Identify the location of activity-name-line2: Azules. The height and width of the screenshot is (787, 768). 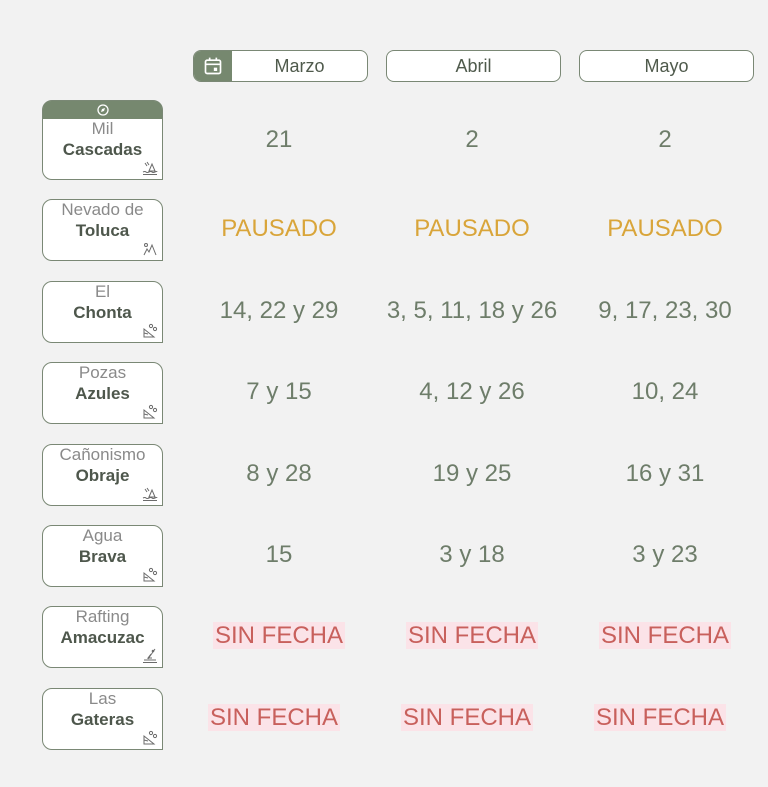
(102, 393).